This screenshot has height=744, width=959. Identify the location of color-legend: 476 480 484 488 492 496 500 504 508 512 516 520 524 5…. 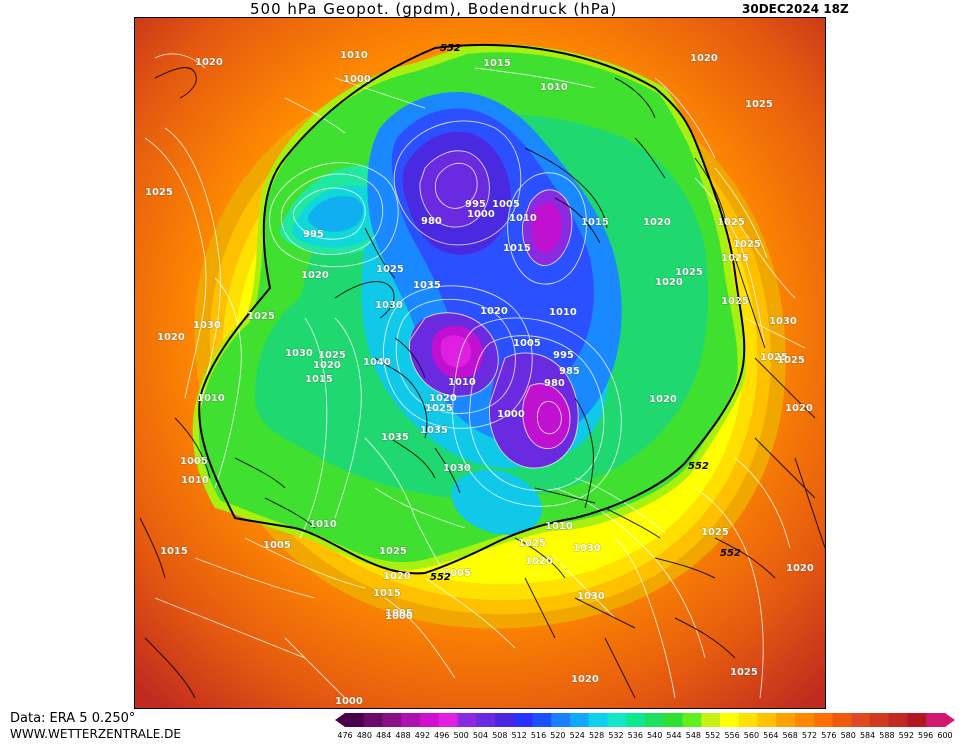
(645, 726).